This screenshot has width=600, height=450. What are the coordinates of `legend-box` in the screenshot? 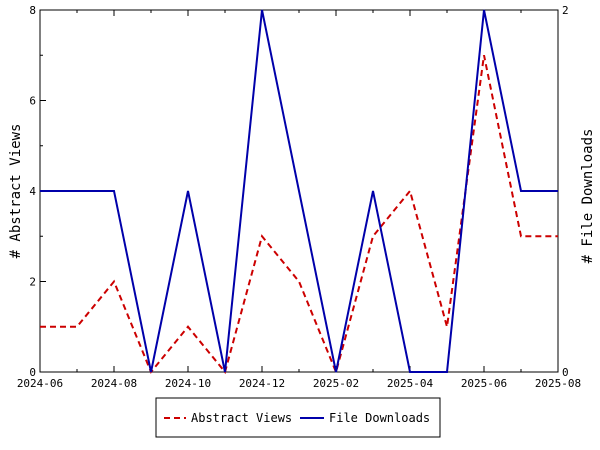 It's located at (298, 417).